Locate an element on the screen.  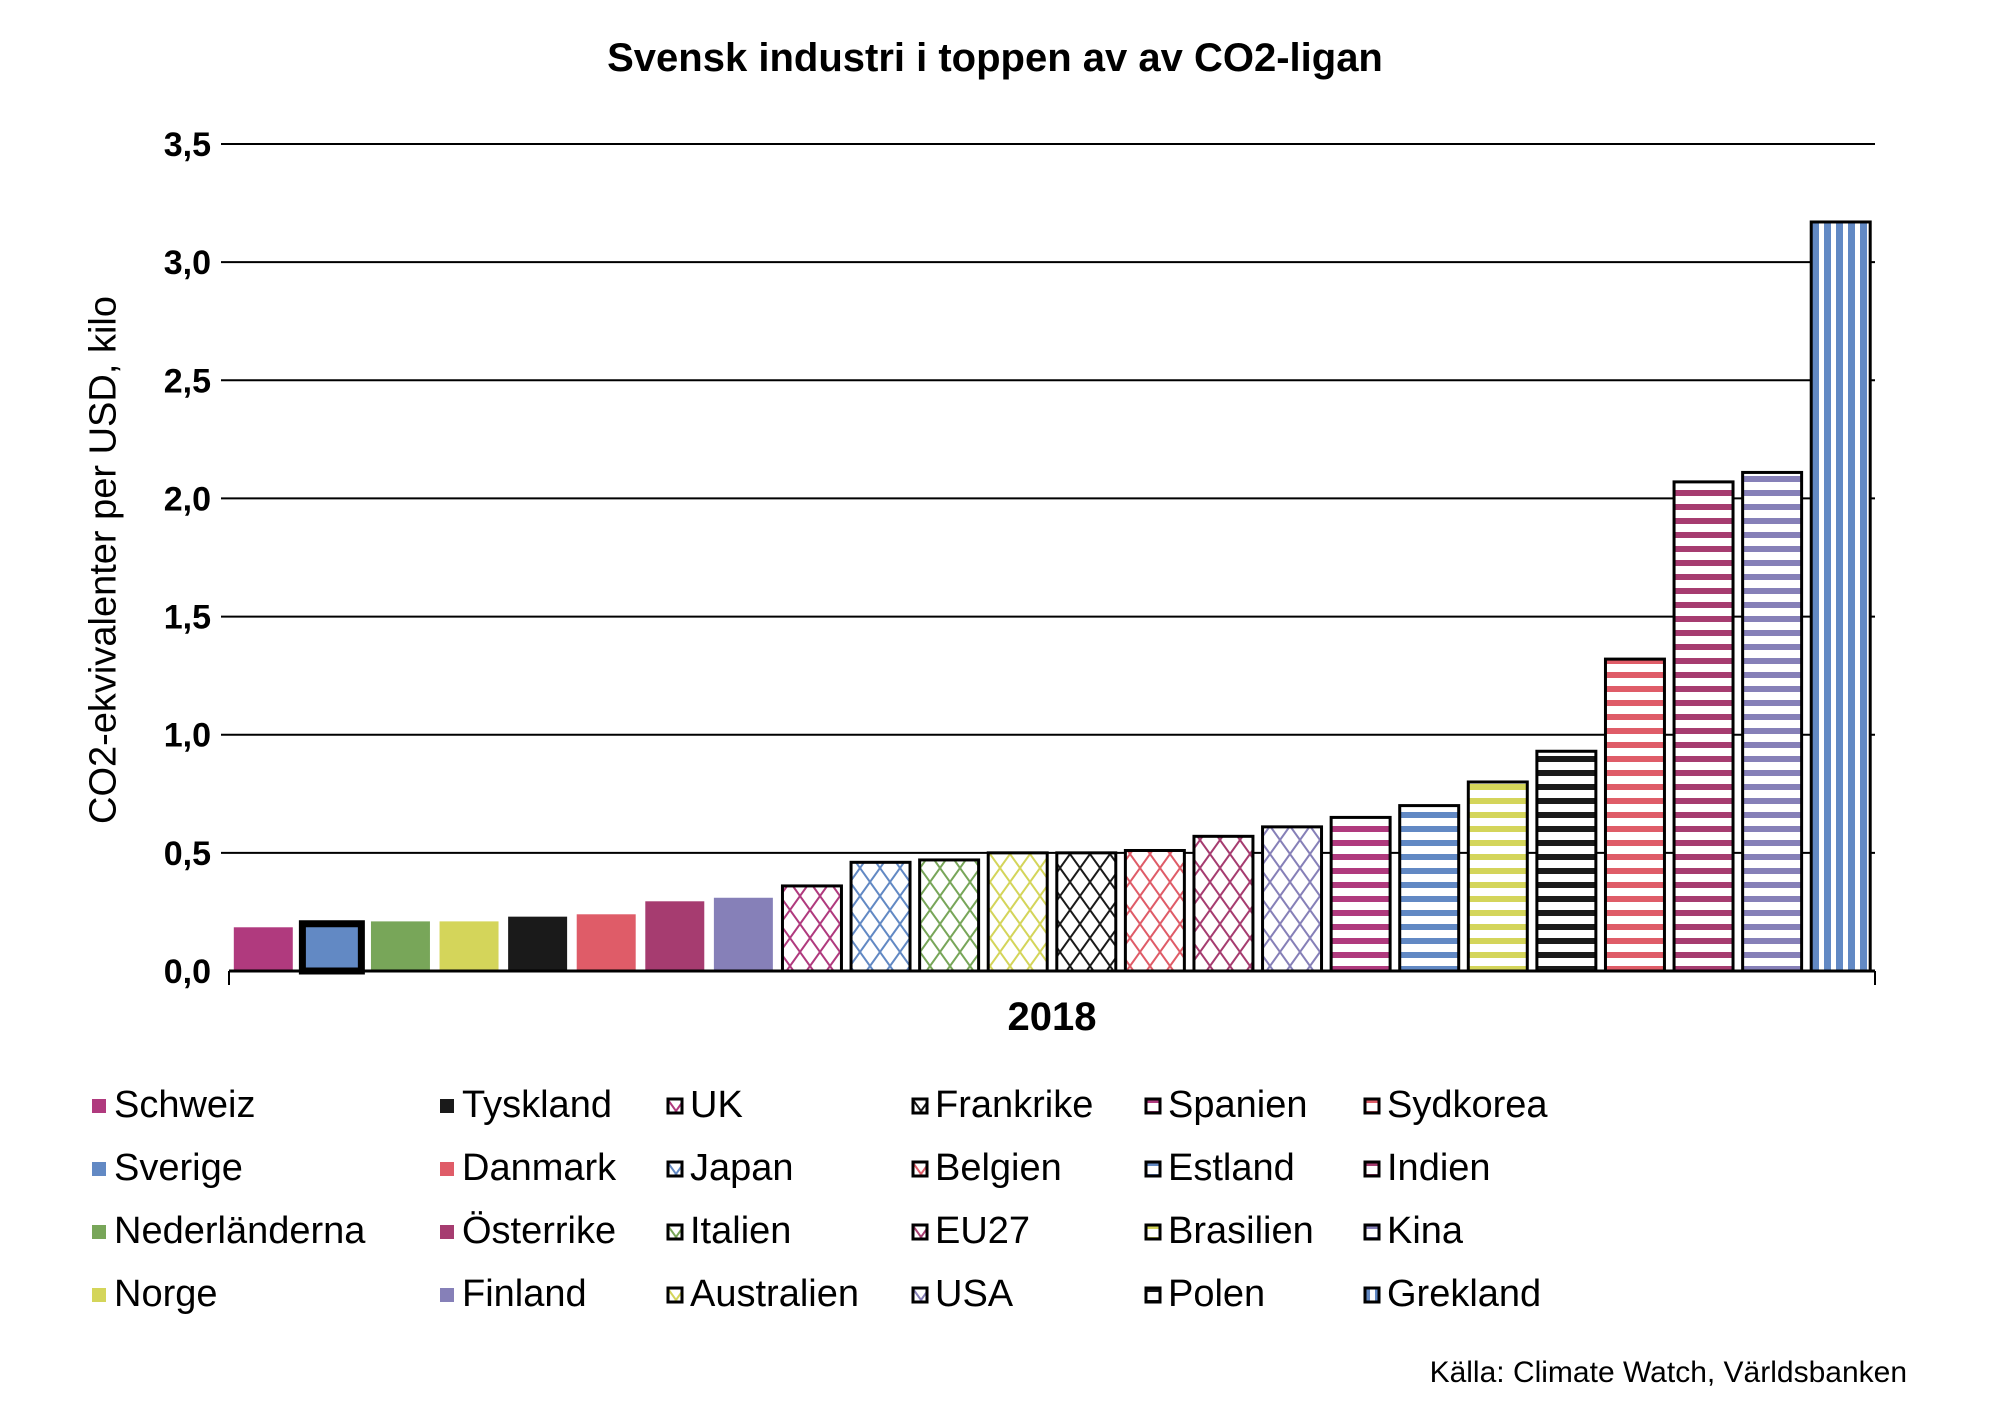
legend-label: Schweiz is located at coordinates (185, 1105).